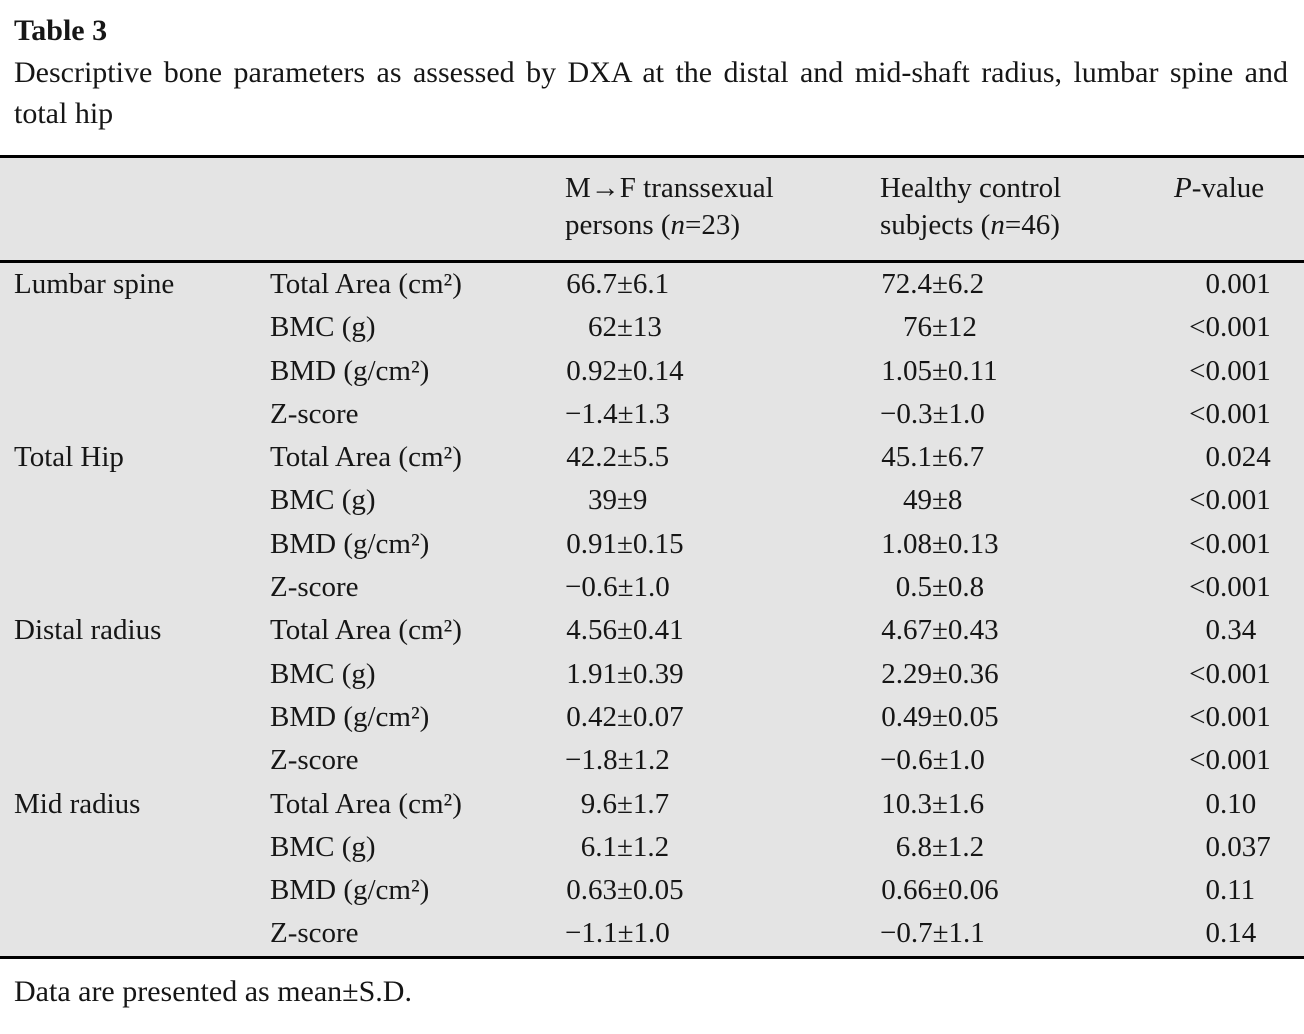 This screenshot has width=1304, height=1034. I want to click on number-lead-part: 1.05, so click(906, 370).